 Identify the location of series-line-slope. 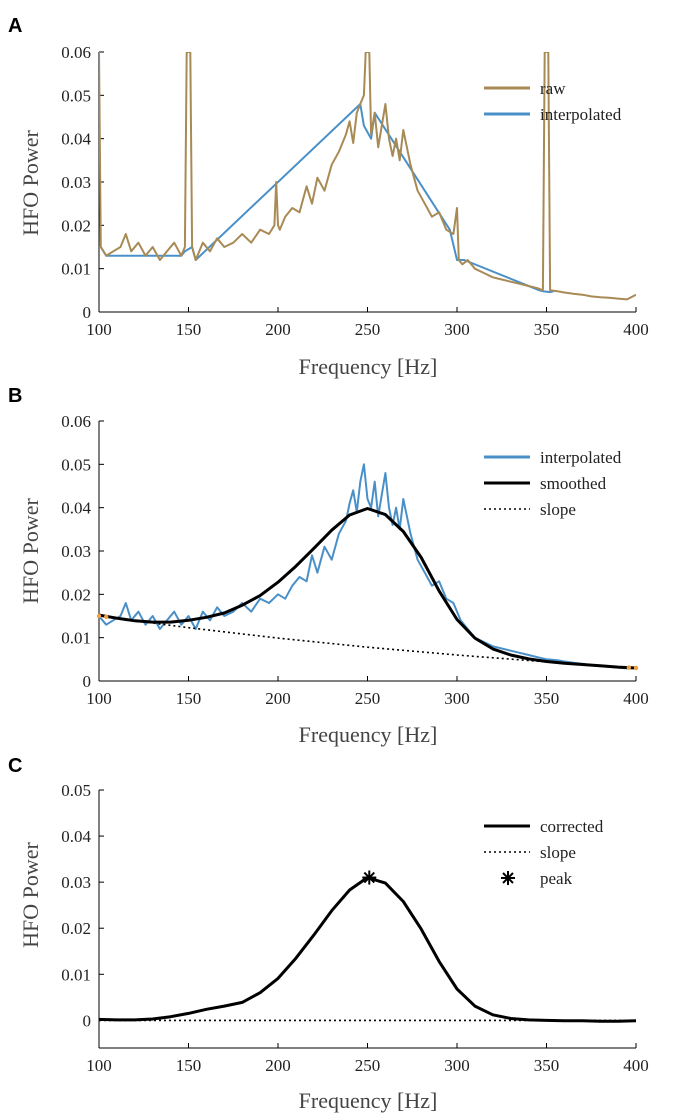
(367, 642).